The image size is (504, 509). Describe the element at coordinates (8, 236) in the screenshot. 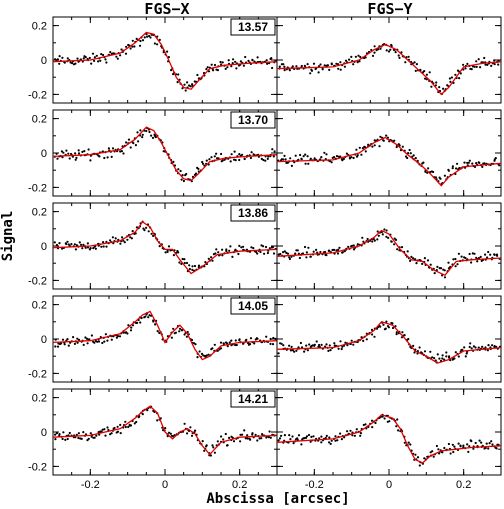

I see `y-axis-label: Signal` at that location.